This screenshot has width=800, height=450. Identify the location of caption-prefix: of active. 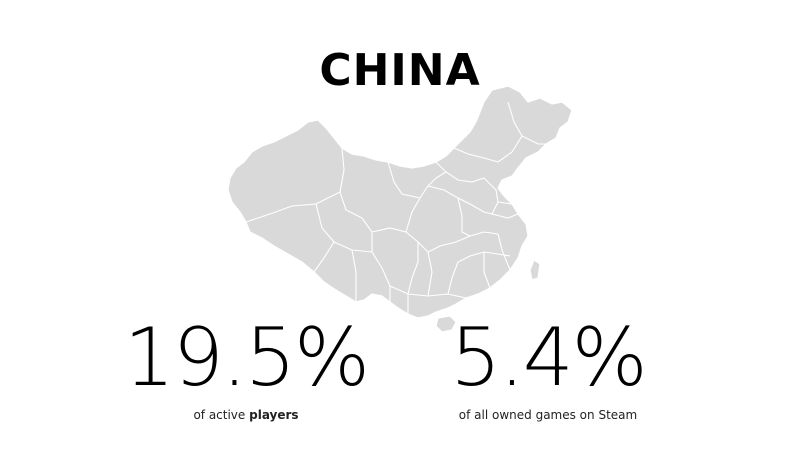
(221, 415).